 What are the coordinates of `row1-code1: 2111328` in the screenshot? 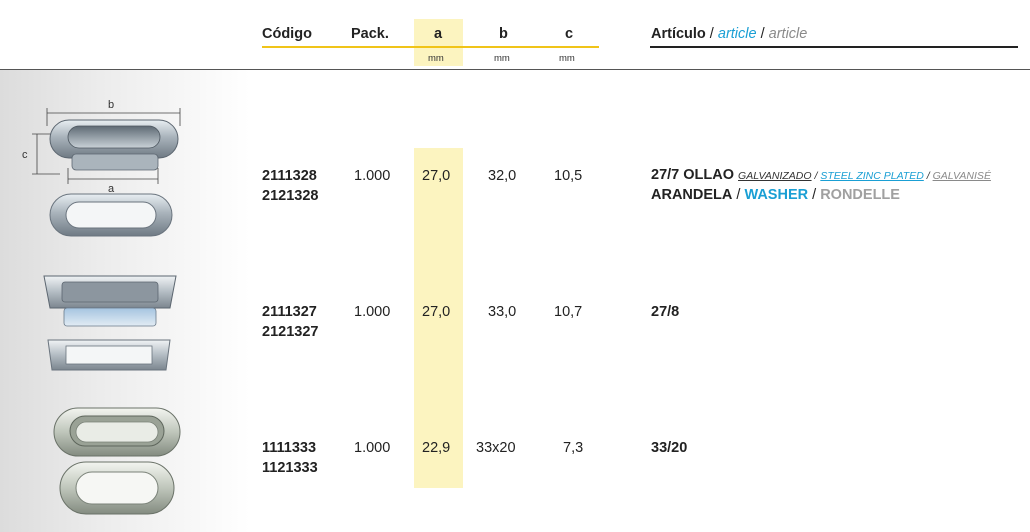 It's located at (289, 176).